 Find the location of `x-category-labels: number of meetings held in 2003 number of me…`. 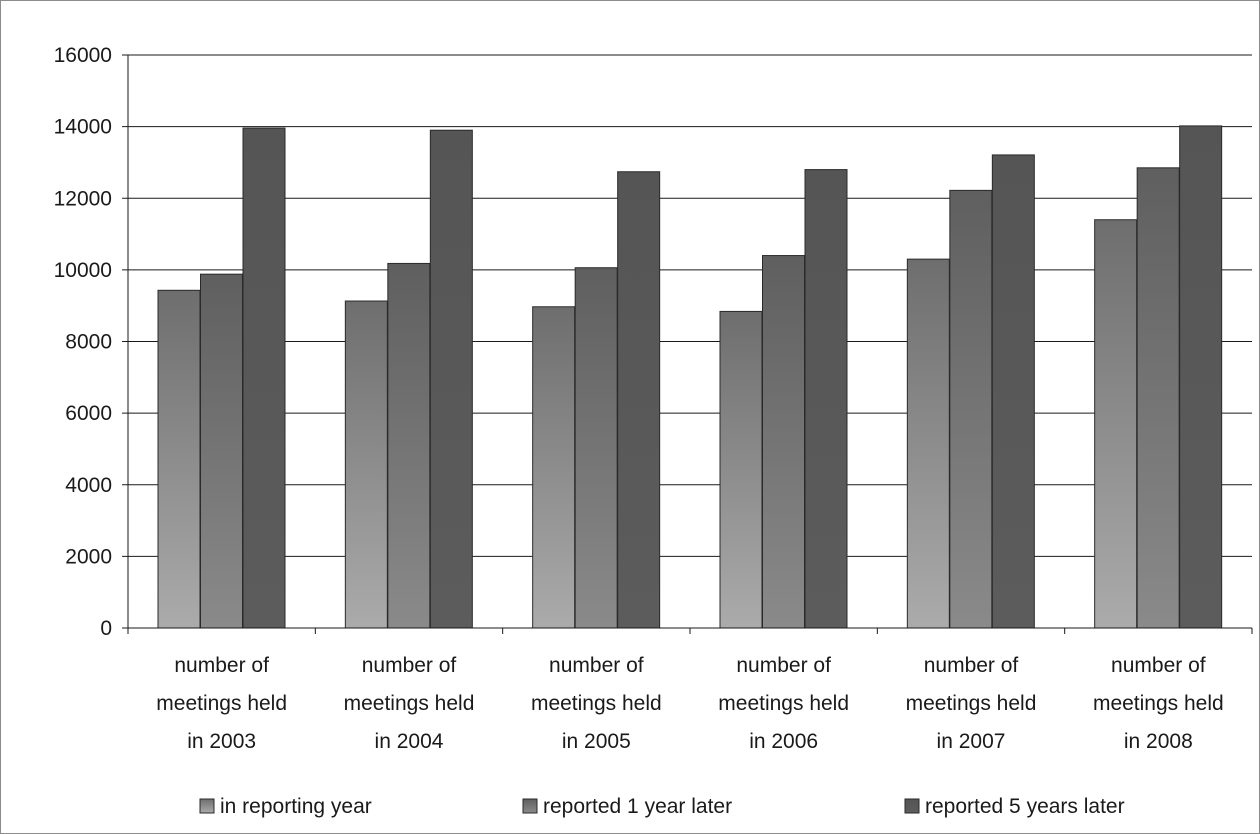

x-category-labels: number of meetings held in 2003 number of me… is located at coordinates (689, 703).